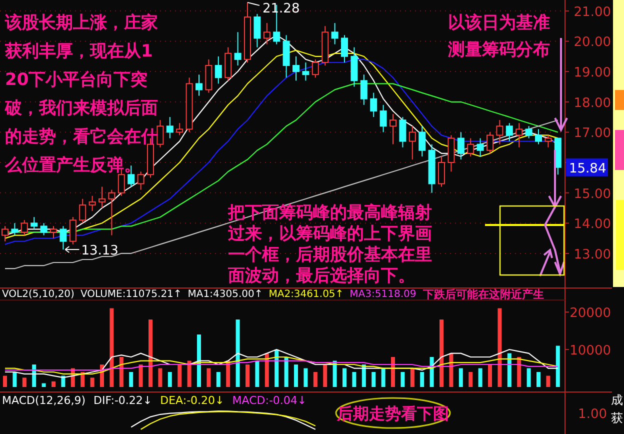  Describe the element at coordinates (592, 194) in the screenshot. I see `y-tick-label: 15.00` at that location.